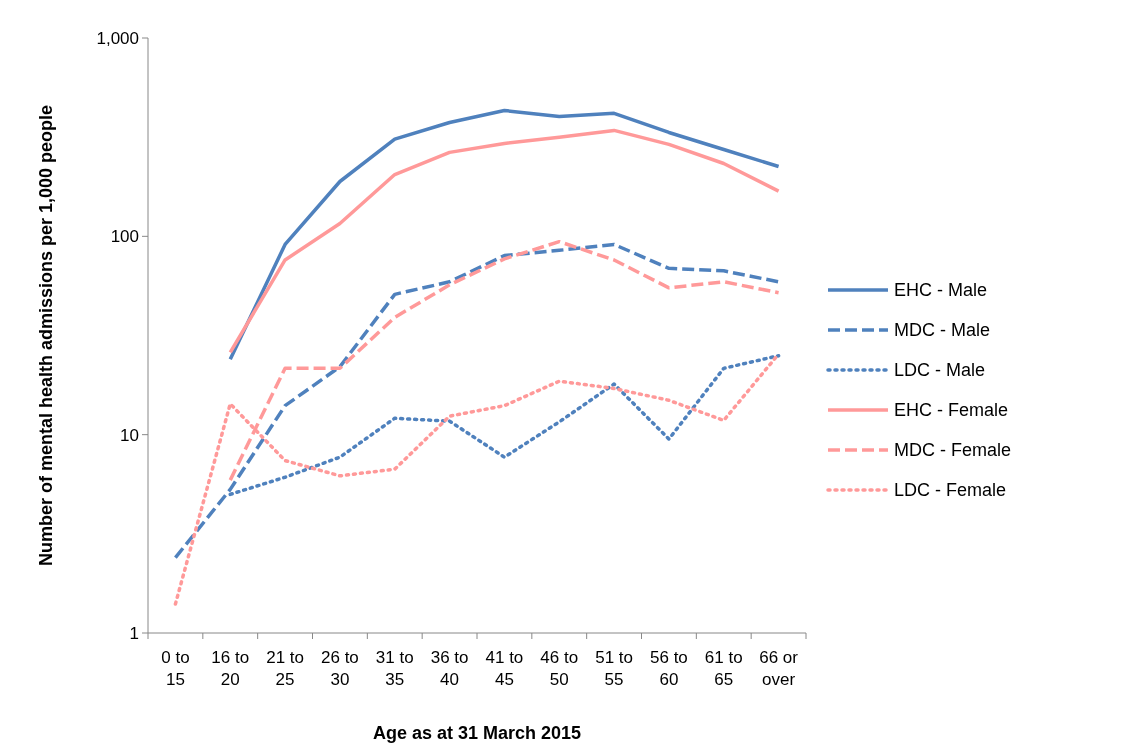 This screenshot has width=1146, height=753. I want to click on y-tick-label: 10, so click(129, 435).